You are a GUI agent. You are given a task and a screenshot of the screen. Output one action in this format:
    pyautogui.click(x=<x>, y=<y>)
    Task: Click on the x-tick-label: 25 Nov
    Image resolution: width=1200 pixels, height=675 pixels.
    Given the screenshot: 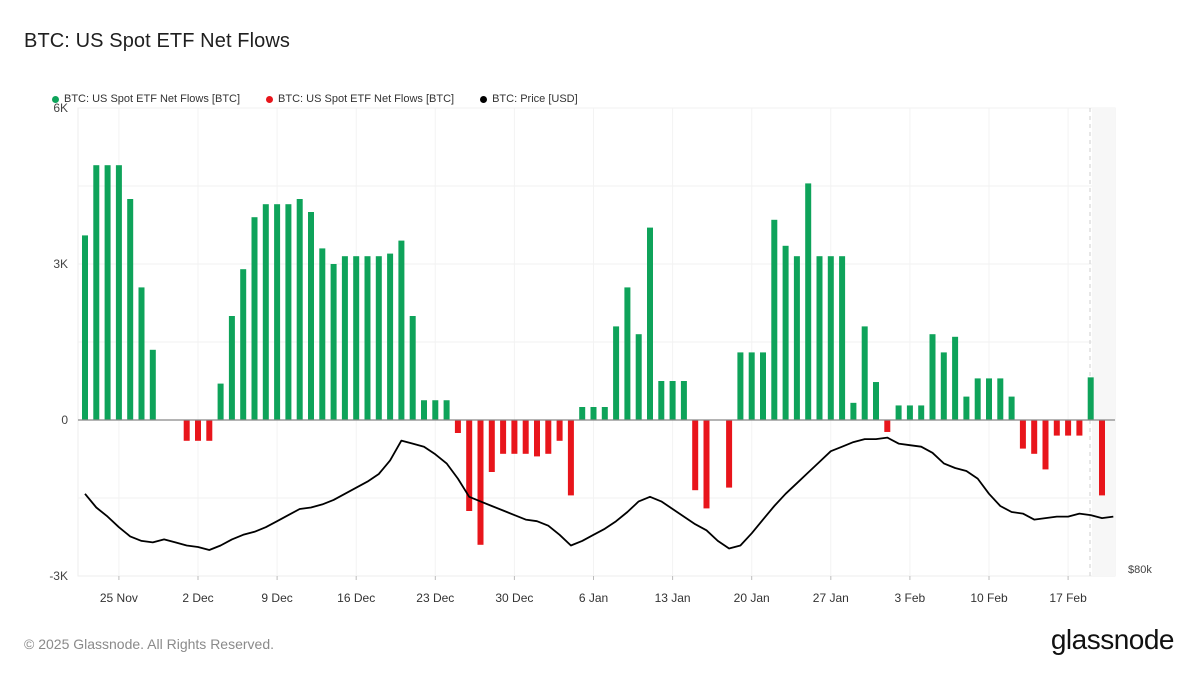 What is the action you would take?
    pyautogui.click(x=119, y=598)
    